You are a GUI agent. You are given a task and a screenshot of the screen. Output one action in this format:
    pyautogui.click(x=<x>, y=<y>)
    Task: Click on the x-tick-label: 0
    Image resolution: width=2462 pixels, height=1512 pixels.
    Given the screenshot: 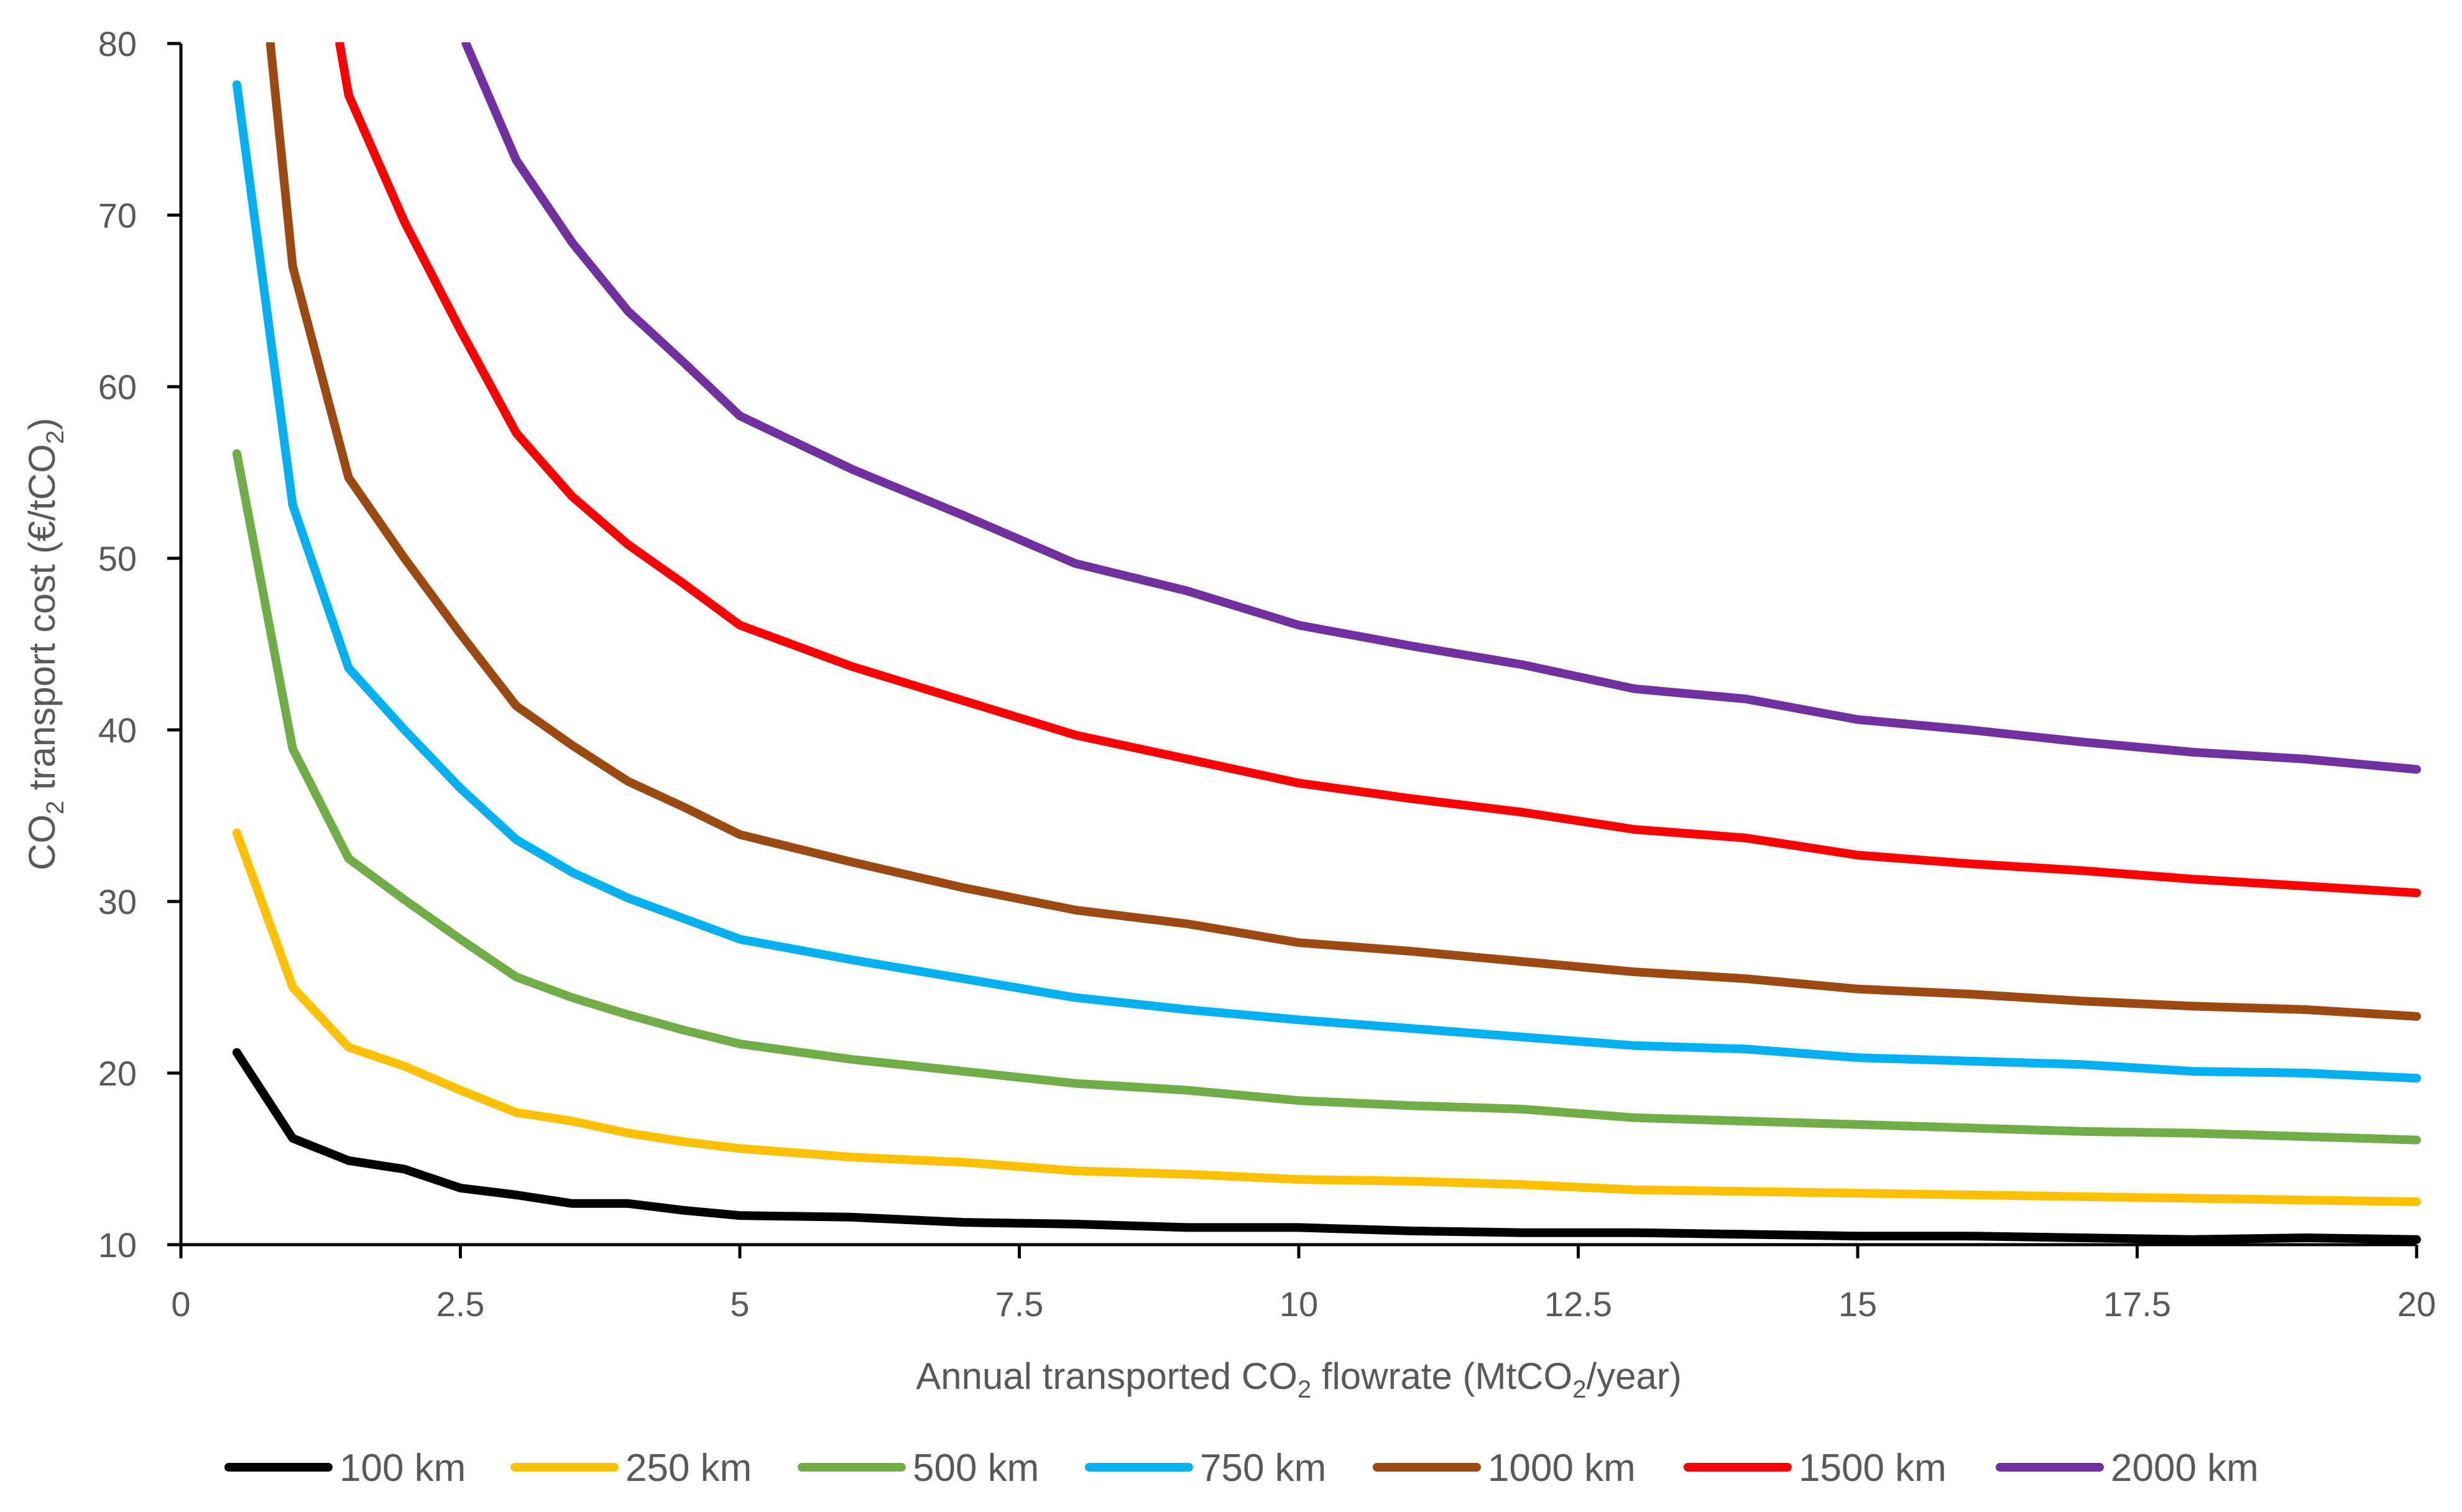 What is the action you would take?
    pyautogui.click(x=180, y=1304)
    